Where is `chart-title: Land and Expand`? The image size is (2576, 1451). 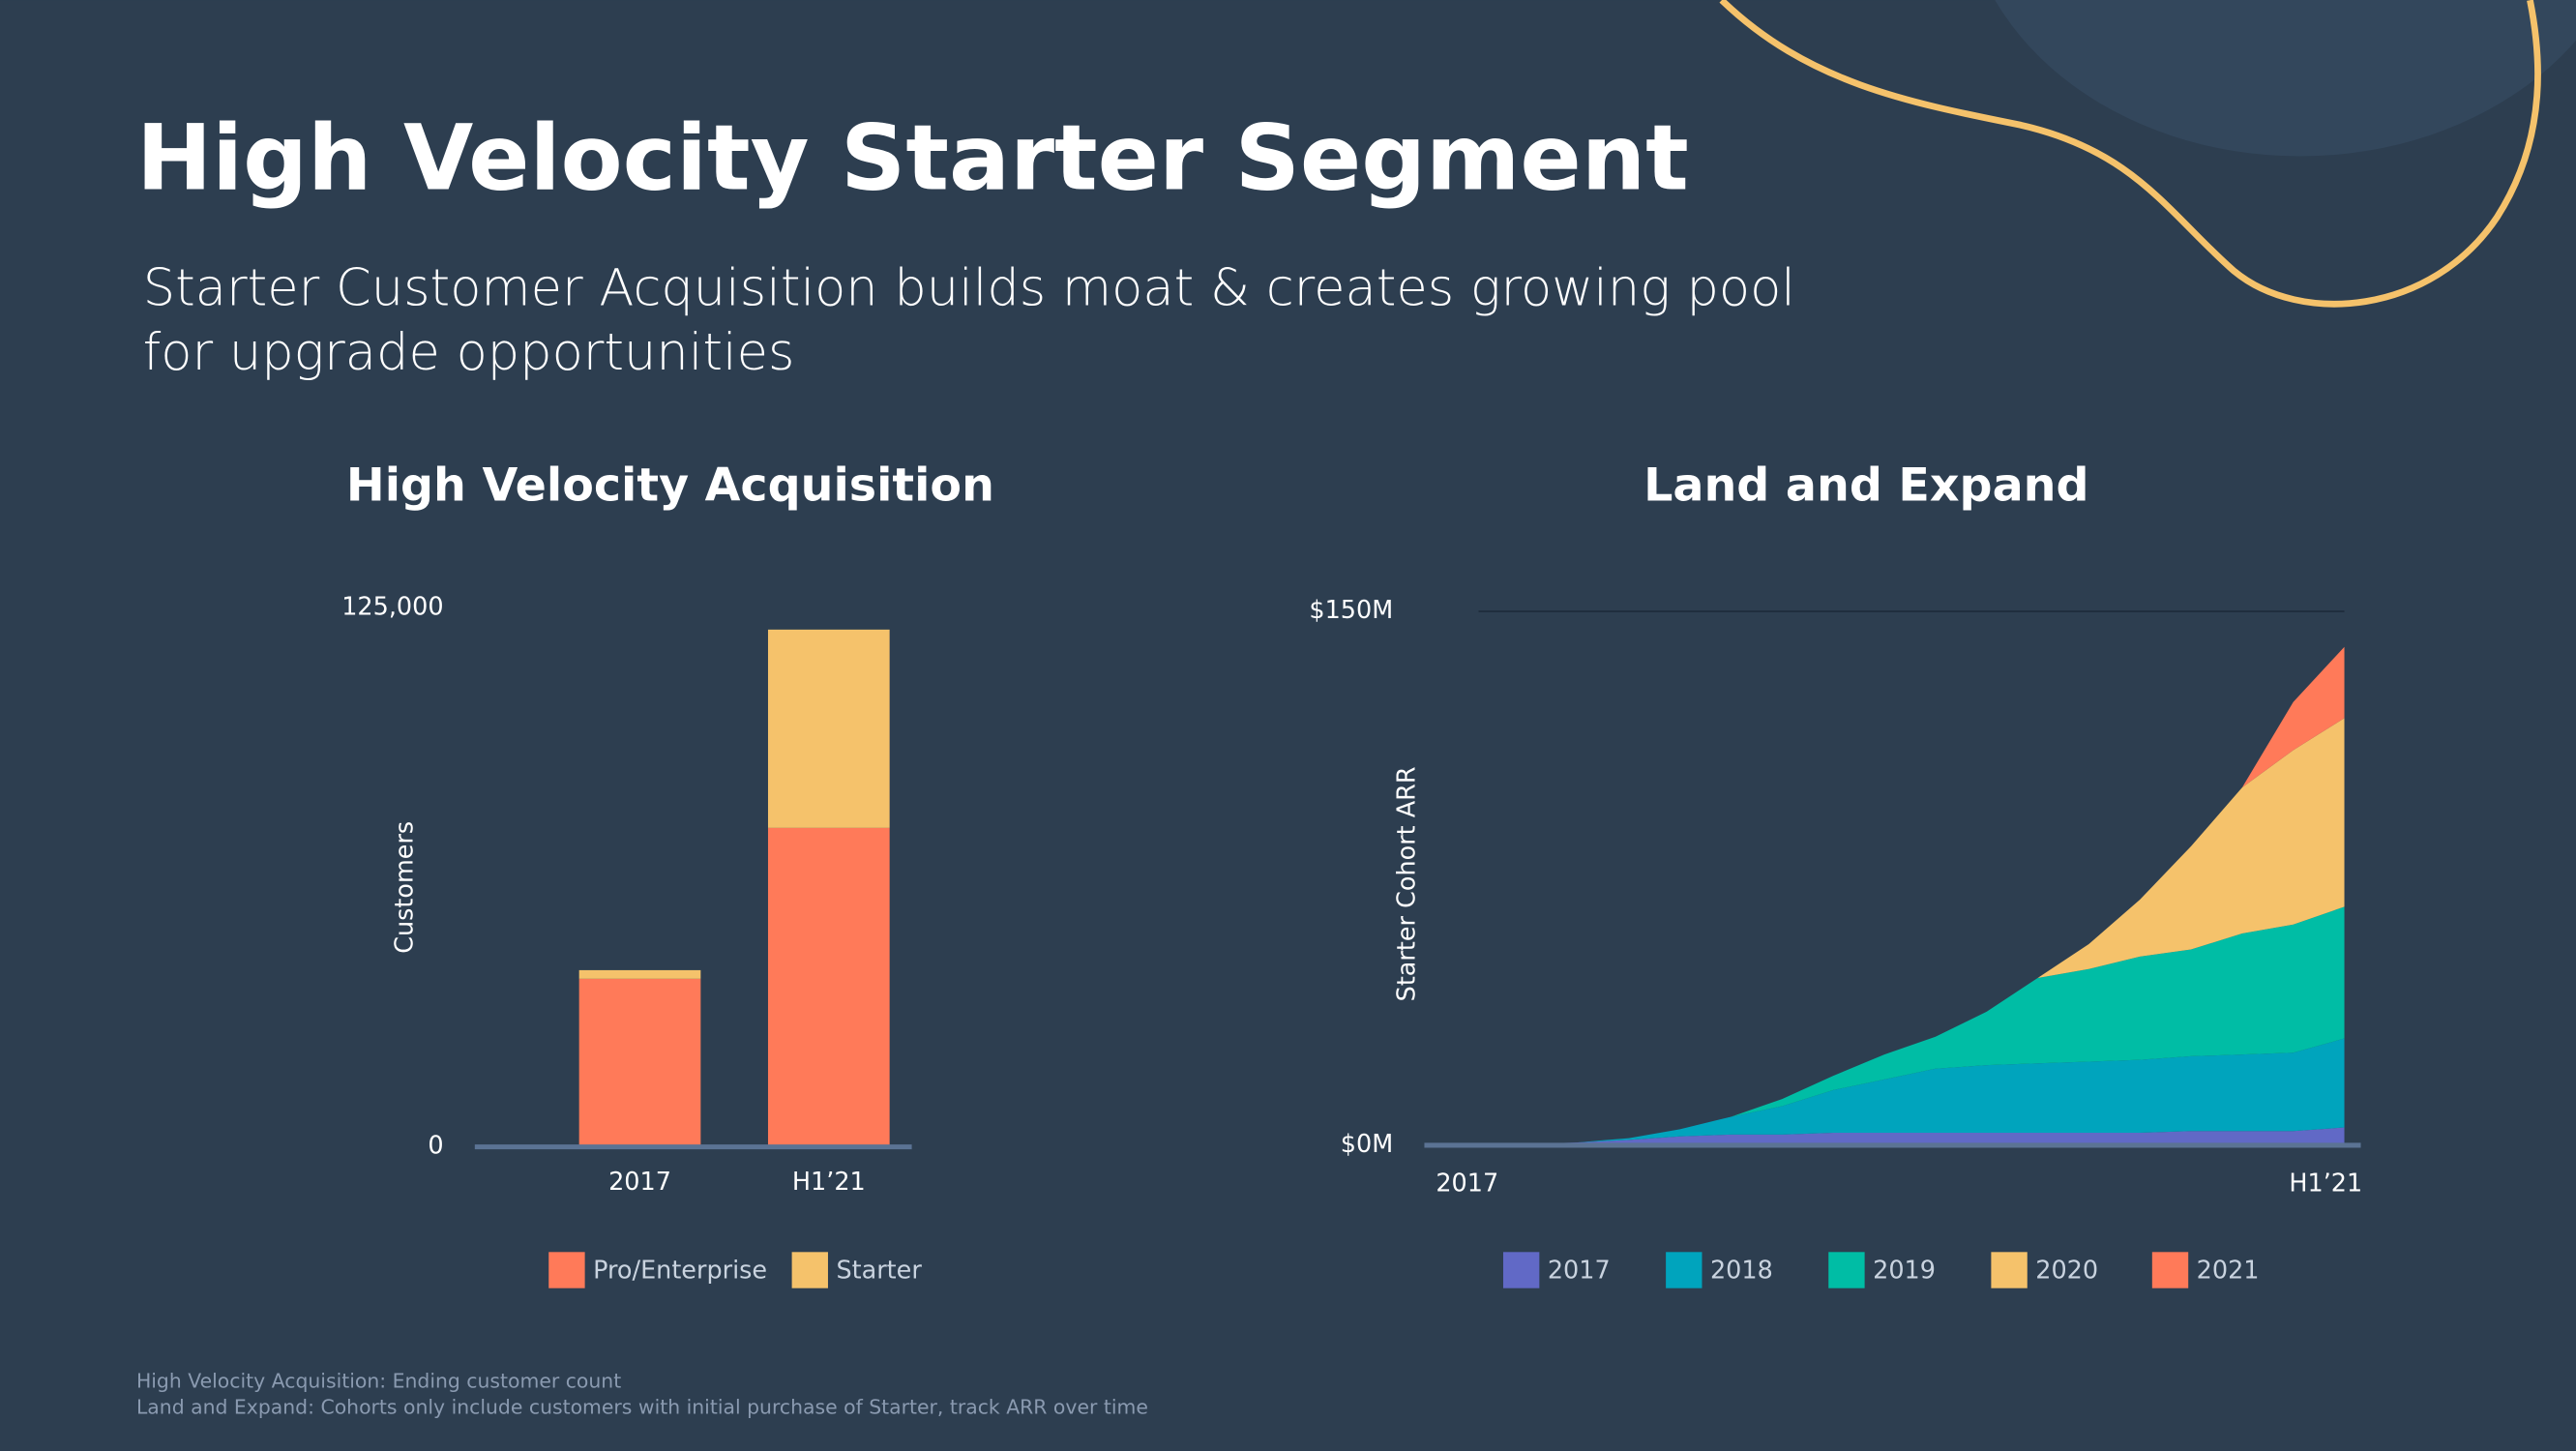 chart-title: Land and Expand is located at coordinates (1866, 486).